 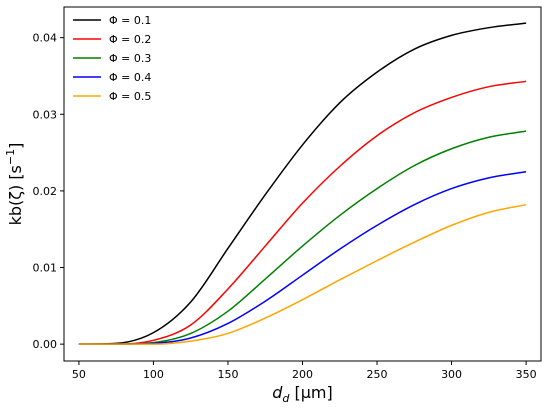 I want to click on legend: Φ = 0.1 Φ = 0.2 Φ = 0.3 Φ = 0.4 Φ = 0.5, so click(x=112, y=58).